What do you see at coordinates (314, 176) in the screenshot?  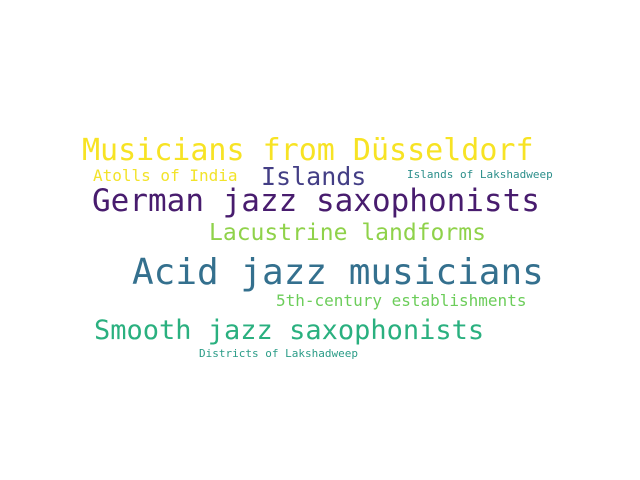 I see `word-islands: Islands` at bounding box center [314, 176].